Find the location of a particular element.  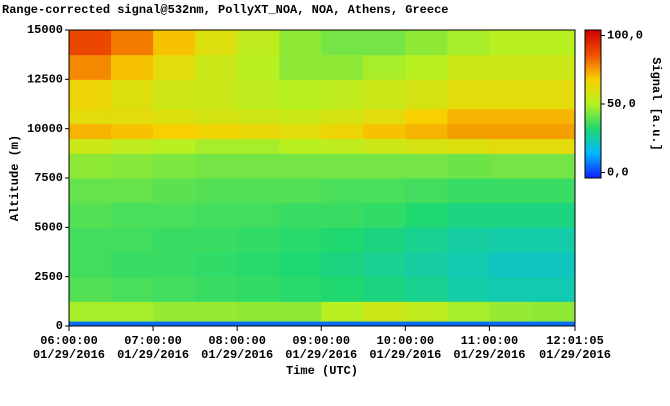

x-tick-label: 10:00:00 is located at coordinates (406, 341).